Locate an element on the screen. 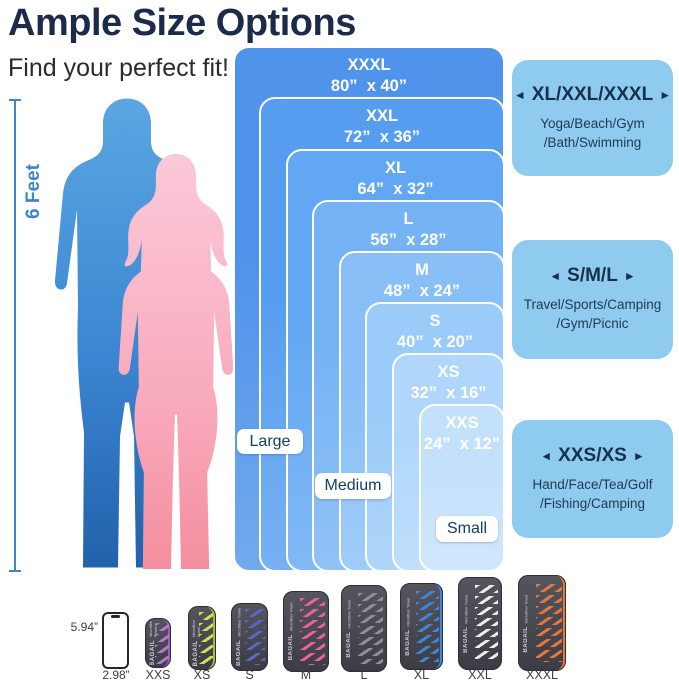  pouch-size-label: XS is located at coordinates (202, 675).